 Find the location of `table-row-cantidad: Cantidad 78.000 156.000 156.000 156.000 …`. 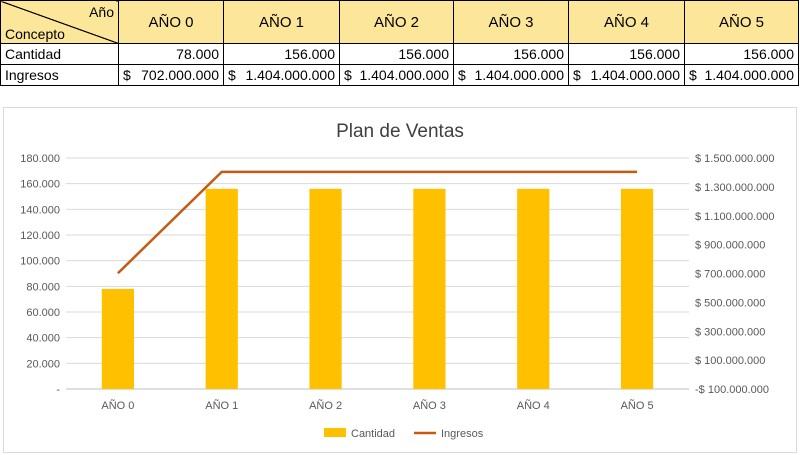

table-row-cantidad: Cantidad 78.000 156.000 156.000 156.000 … is located at coordinates (399, 54).